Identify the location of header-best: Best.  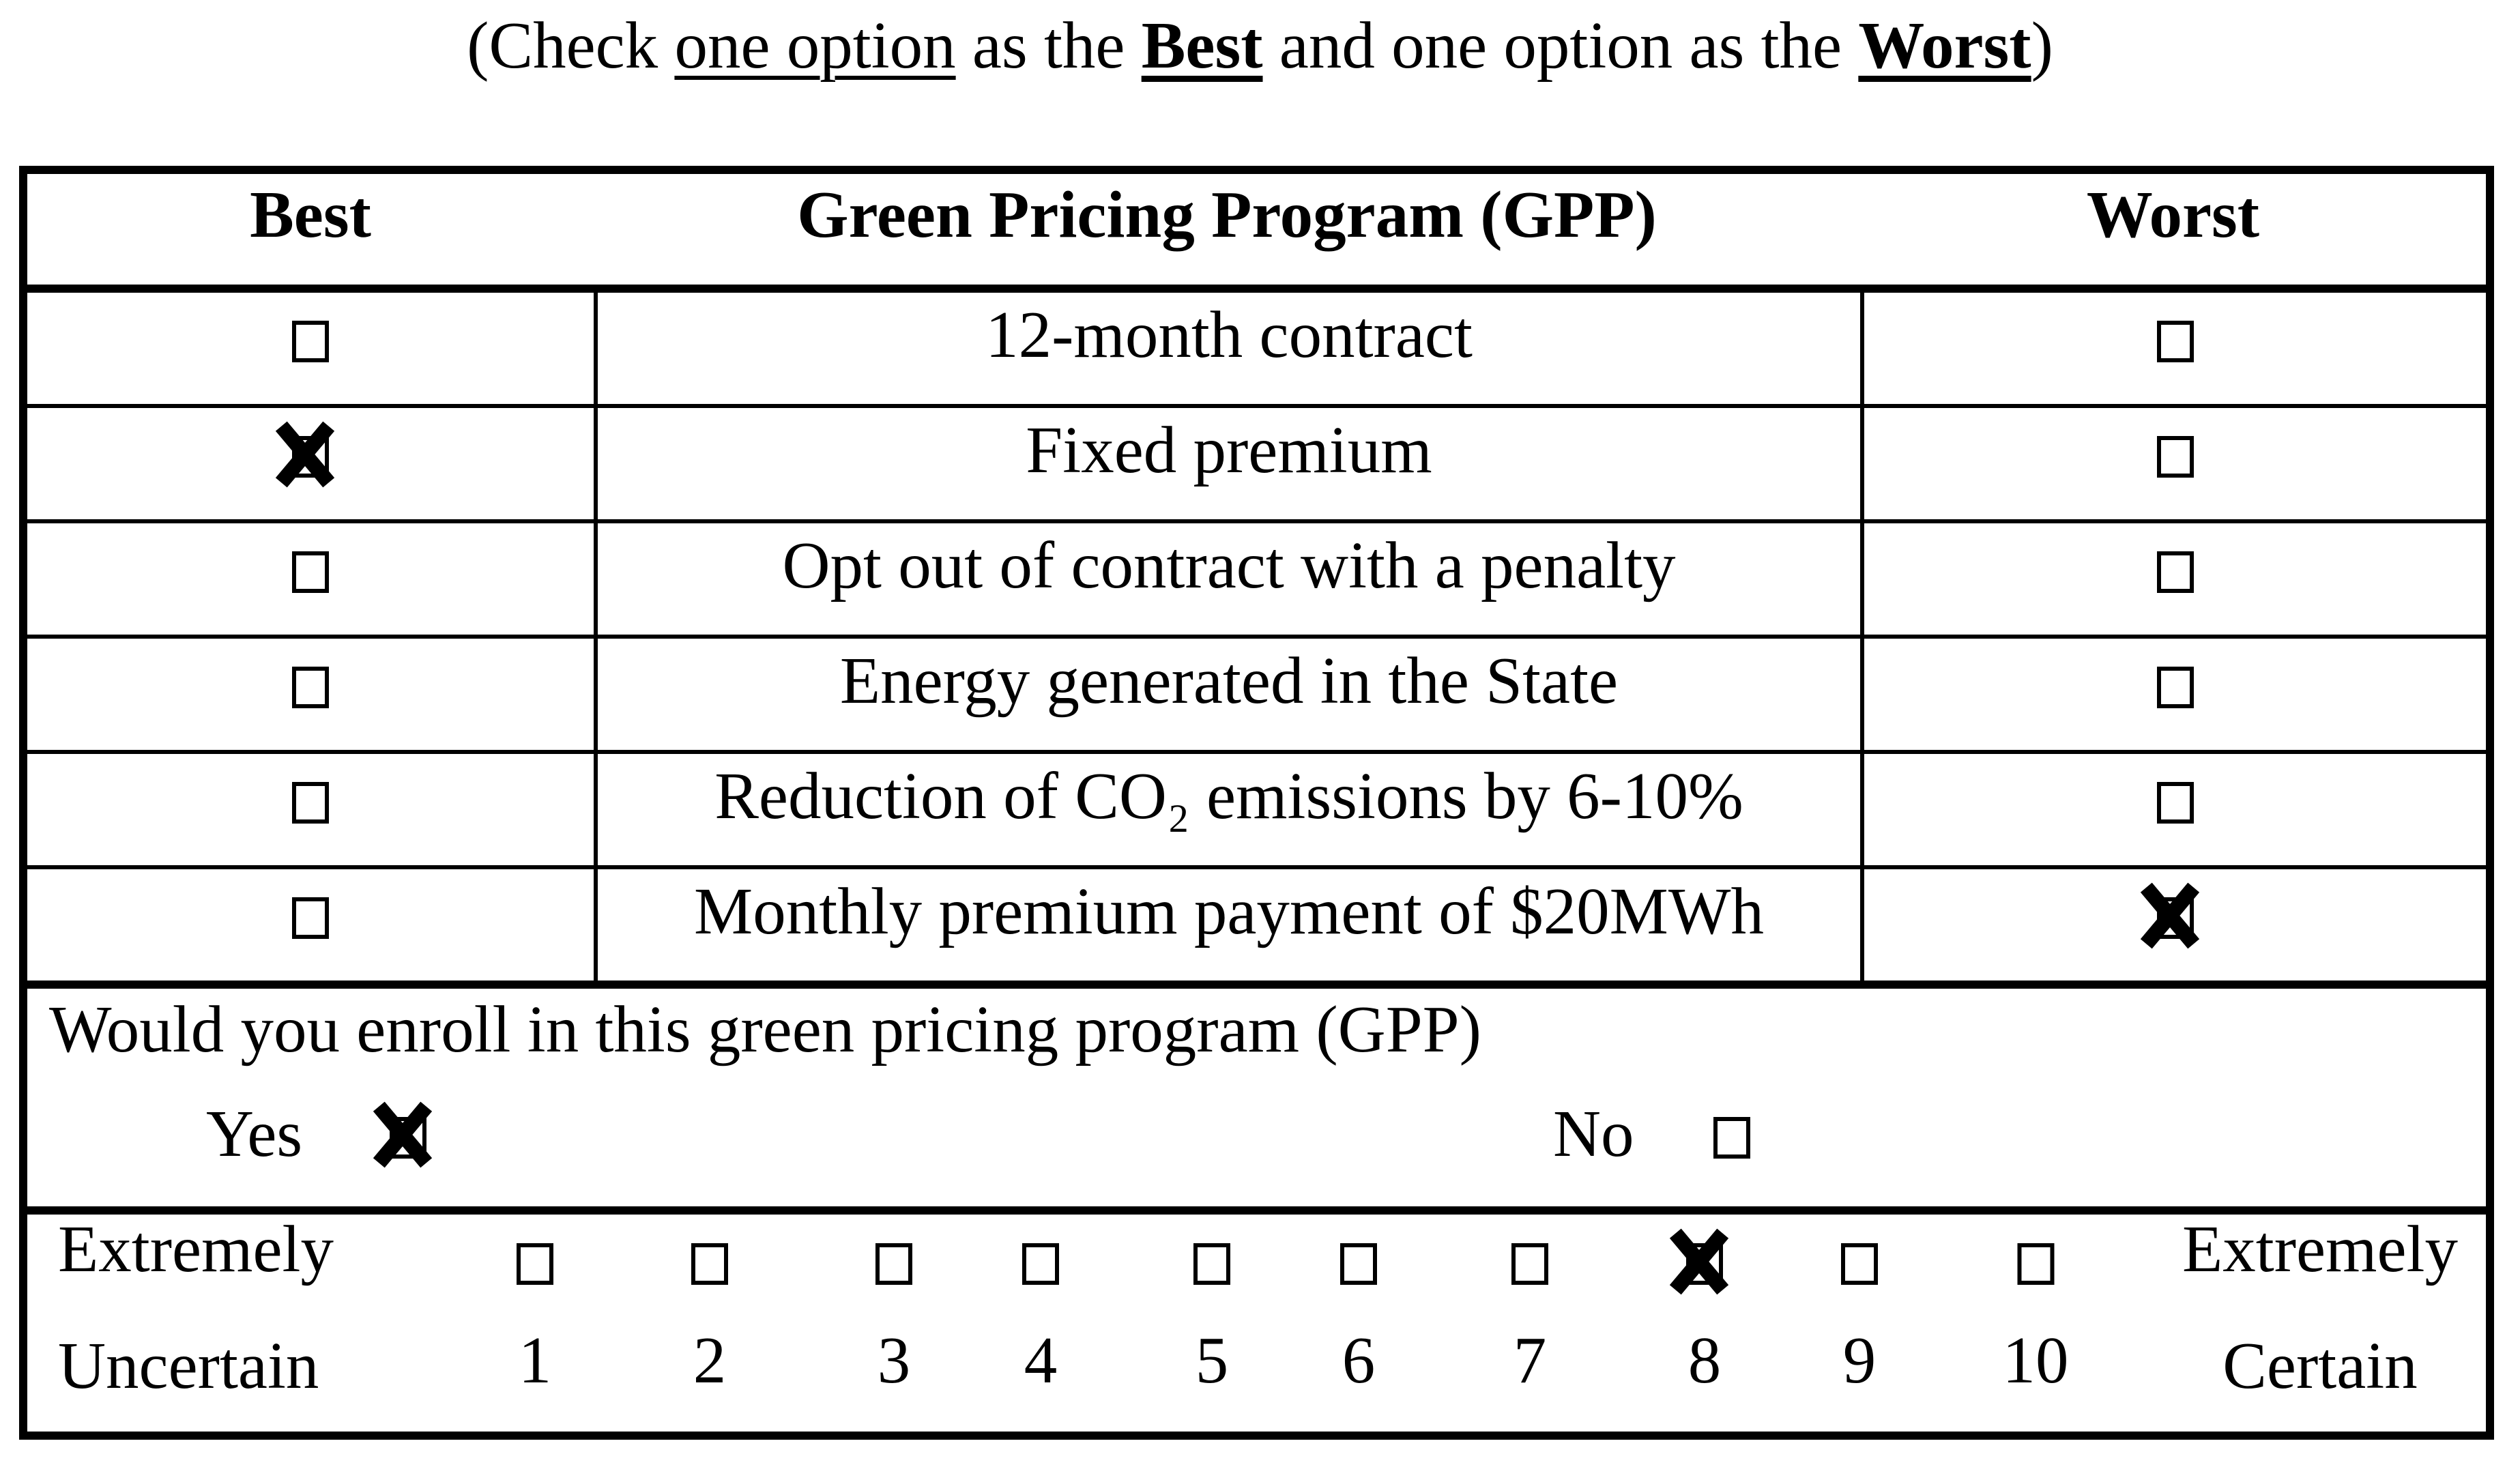
(310, 214).